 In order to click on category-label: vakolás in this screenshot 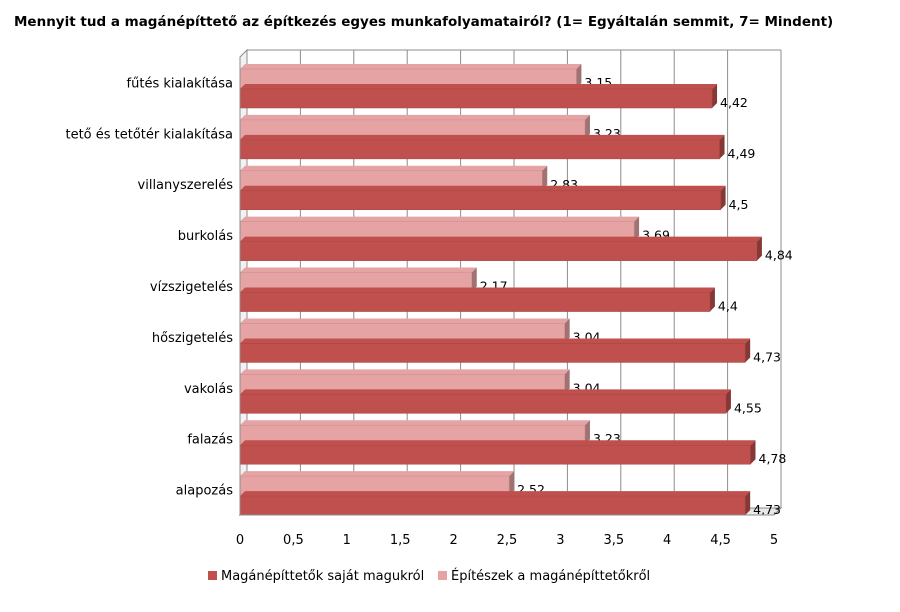, I will do `click(208, 389)`.